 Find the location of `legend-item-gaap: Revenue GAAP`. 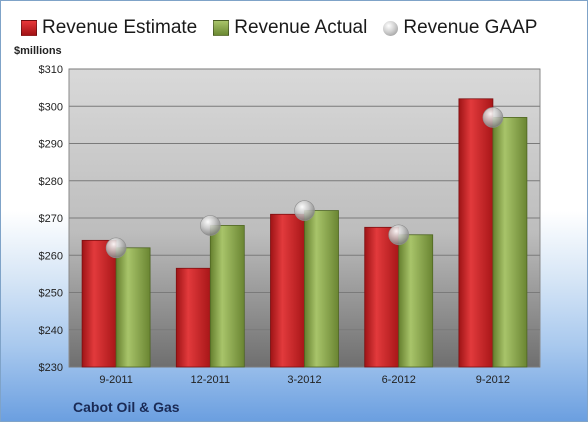

legend-item-gaap: Revenue GAAP is located at coordinates (460, 28).